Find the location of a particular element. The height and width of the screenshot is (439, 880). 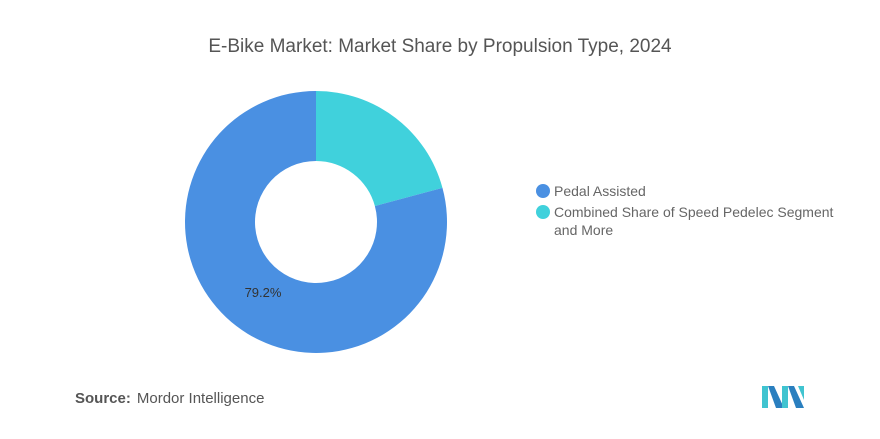

data-label: 79.2% is located at coordinates (263, 292).